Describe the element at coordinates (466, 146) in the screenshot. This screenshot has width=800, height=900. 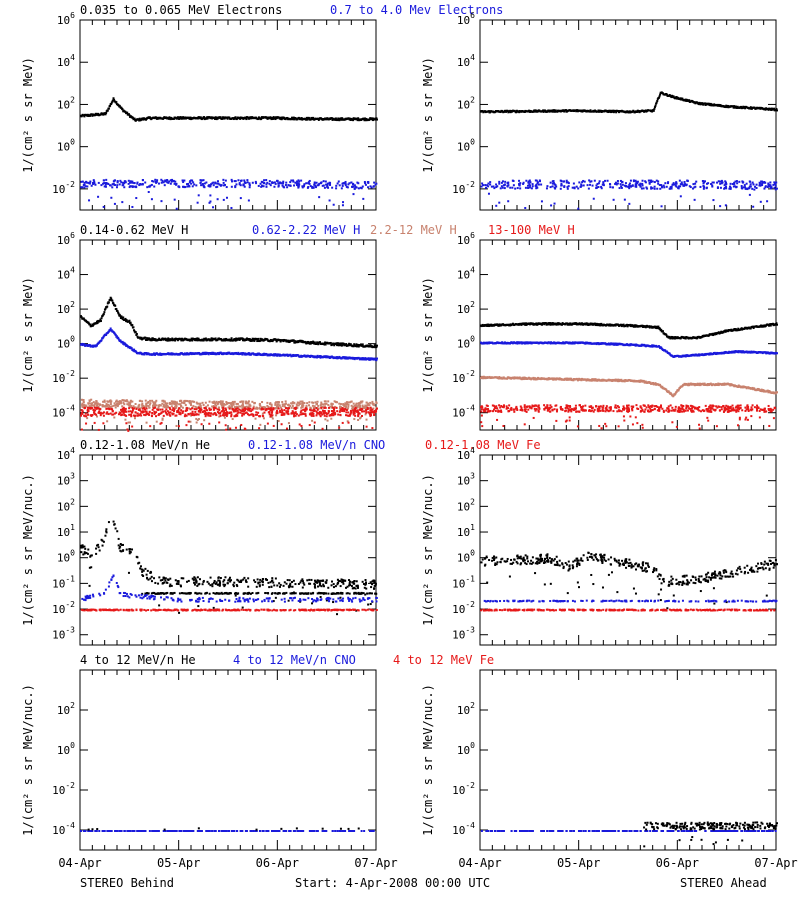
I see `y-tick-label: 10⁰` at that location.